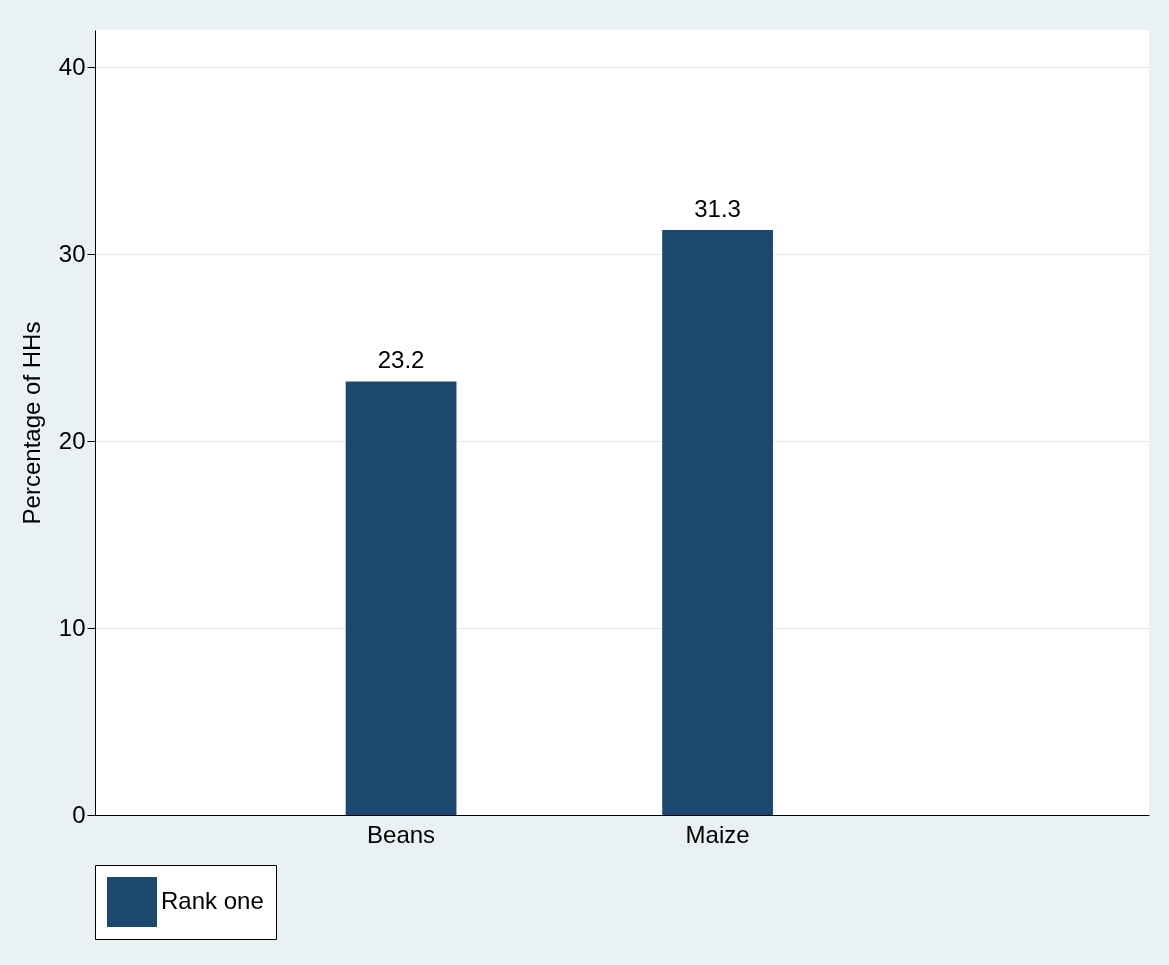 Image resolution: width=1169 pixels, height=965 pixels. Describe the element at coordinates (72, 440) in the screenshot. I see `y-tick-label: 20` at that location.